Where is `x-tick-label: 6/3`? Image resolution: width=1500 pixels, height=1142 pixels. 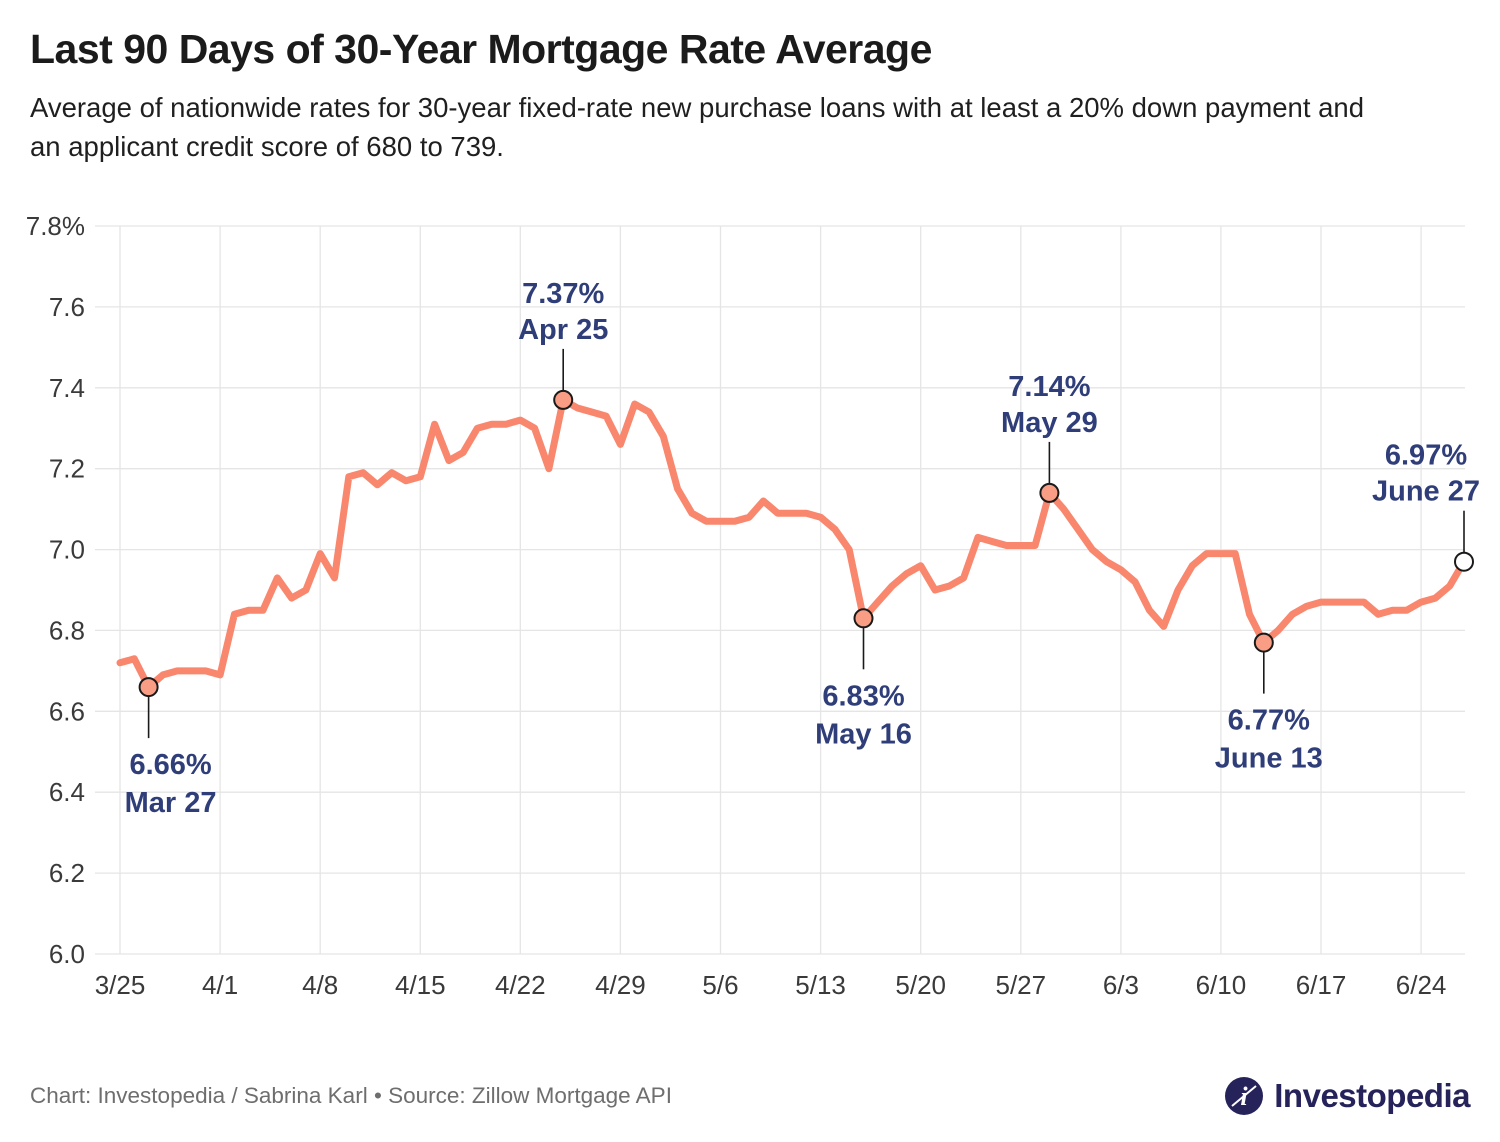 x-tick-label: 6/3 is located at coordinates (1121, 985).